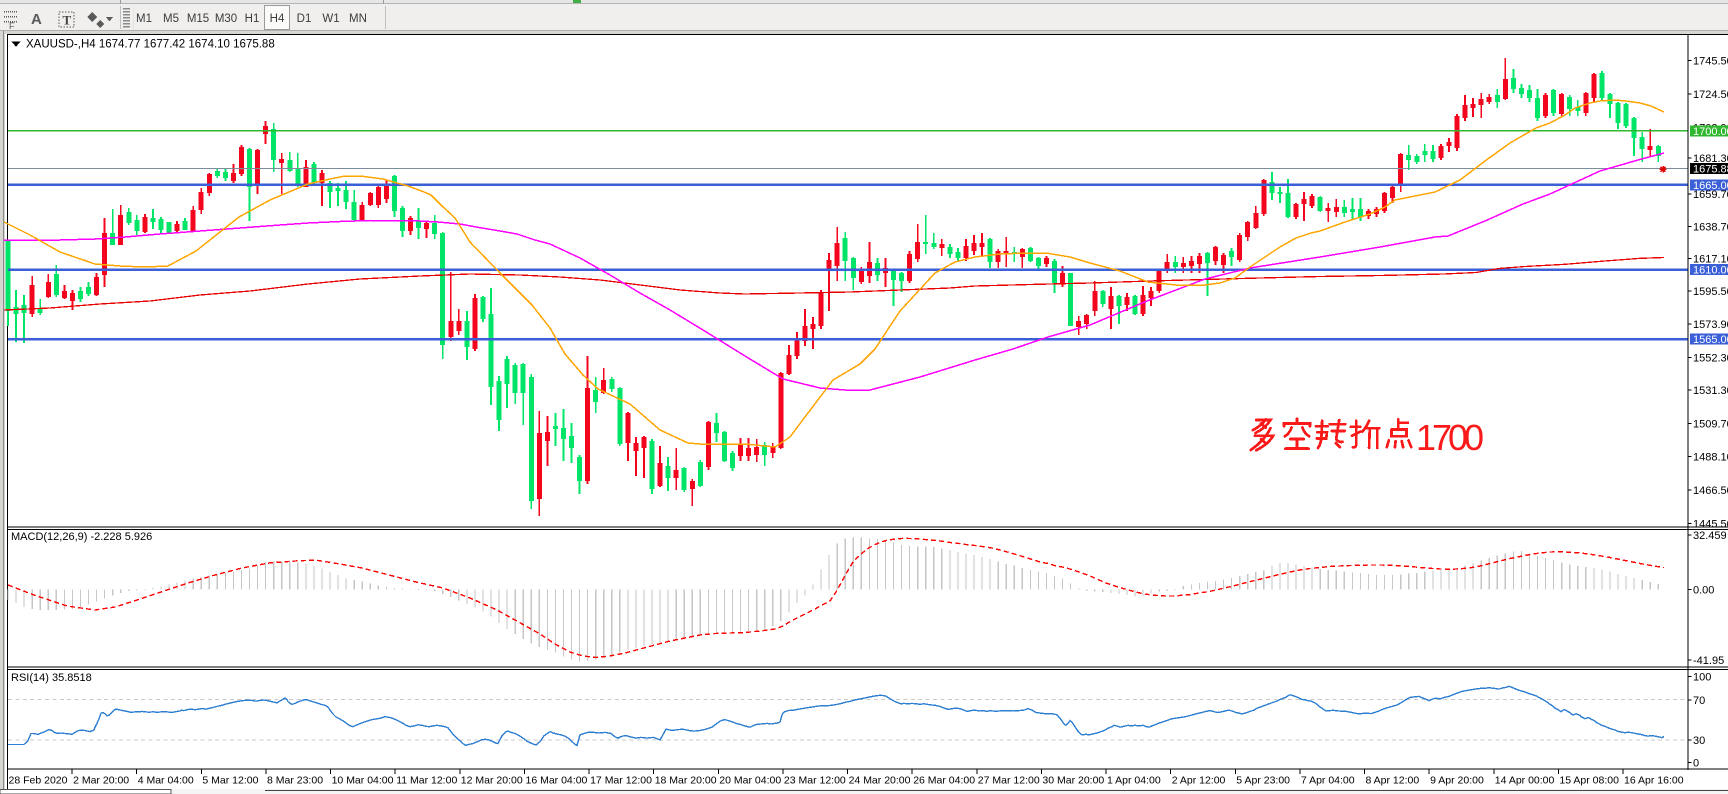 This screenshot has height=794, width=1728. Describe the element at coordinates (1710, 491) in the screenshot. I see `svg-text: 1466.50` at that location.